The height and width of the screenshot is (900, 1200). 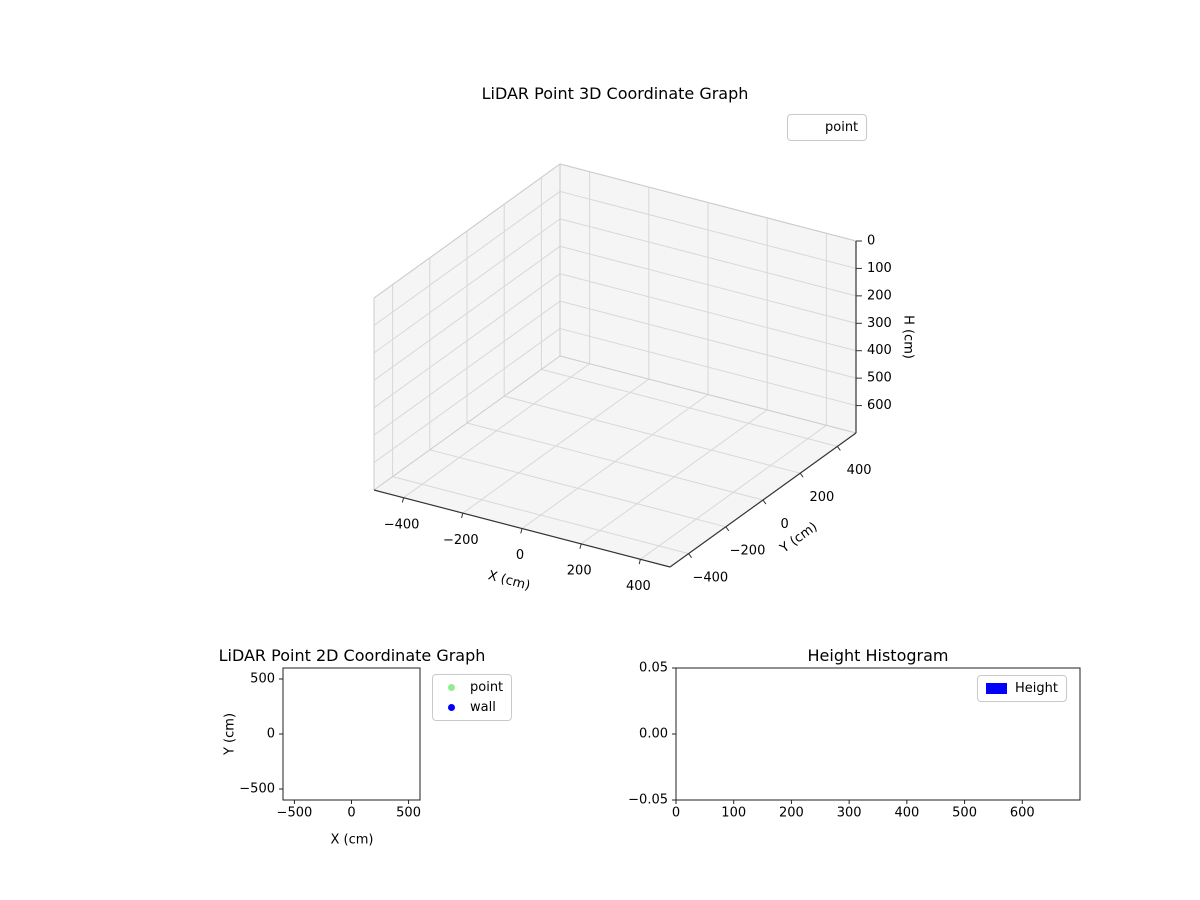 I want to click on y3d-tick-label: −200, so click(x=748, y=551).